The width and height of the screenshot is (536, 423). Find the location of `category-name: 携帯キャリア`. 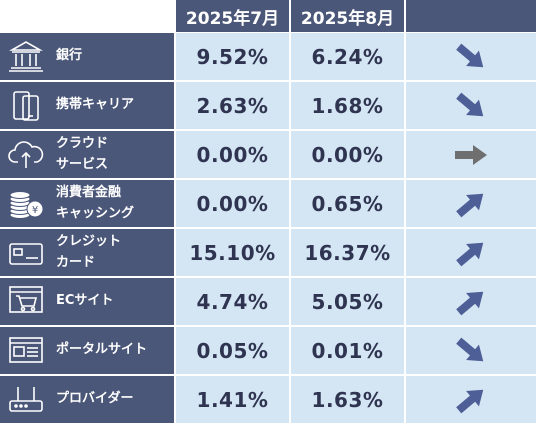

category-name: 携帯キャリア is located at coordinates (95, 105).